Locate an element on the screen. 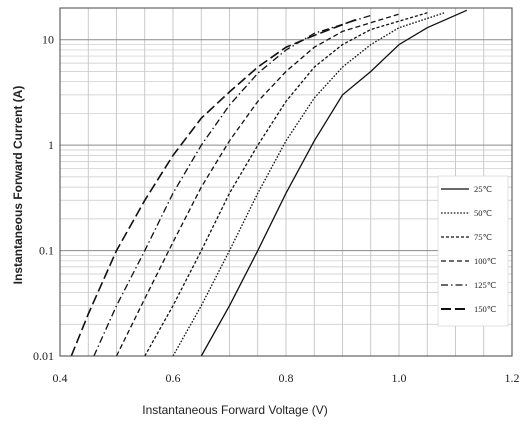  x-tick-label: 0.6 is located at coordinates (173, 378).